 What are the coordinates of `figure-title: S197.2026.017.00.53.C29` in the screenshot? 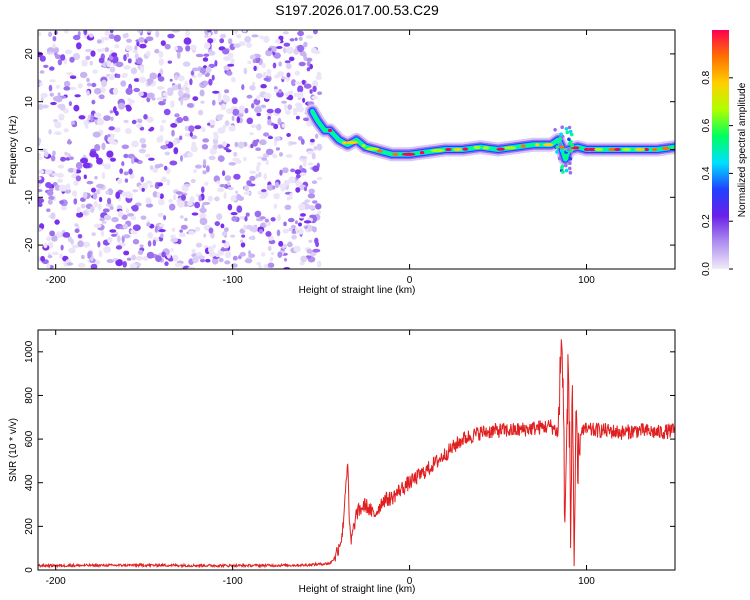 It's located at (357, 10).